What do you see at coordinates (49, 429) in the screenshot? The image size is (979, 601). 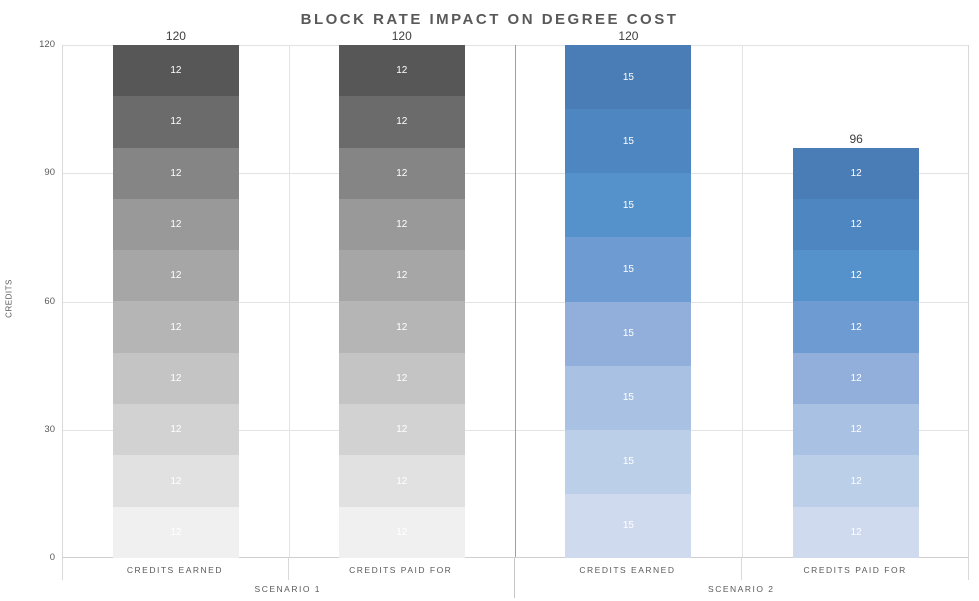 I see `y-tick-label: 30` at bounding box center [49, 429].